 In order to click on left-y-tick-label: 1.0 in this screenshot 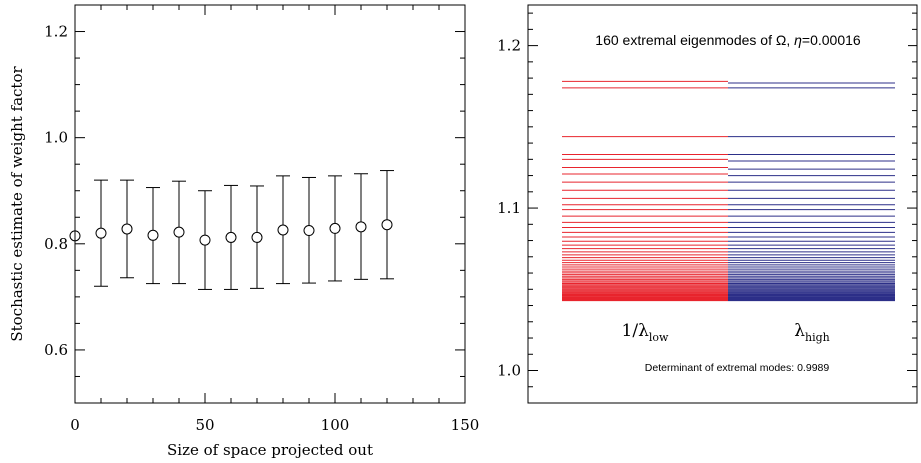, I will do `click(56, 138)`.